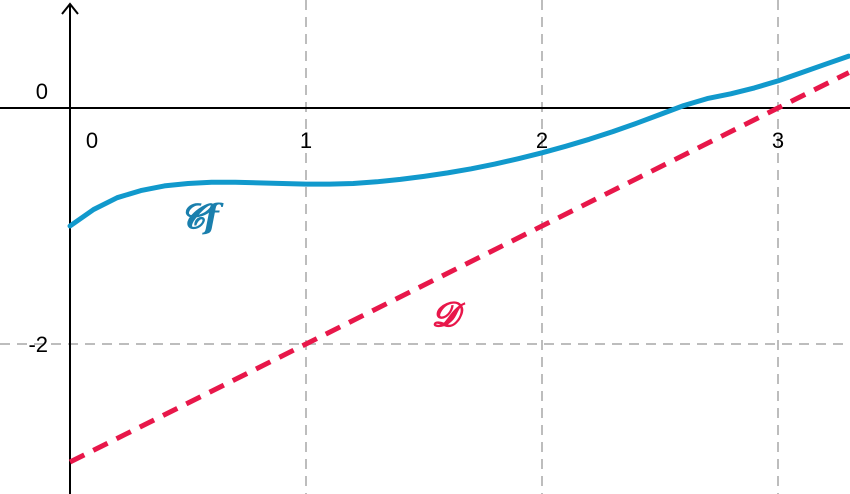 The height and width of the screenshot is (494, 850). Describe the element at coordinates (38, 344) in the screenshot. I see `y-tick-label: -2` at that location.